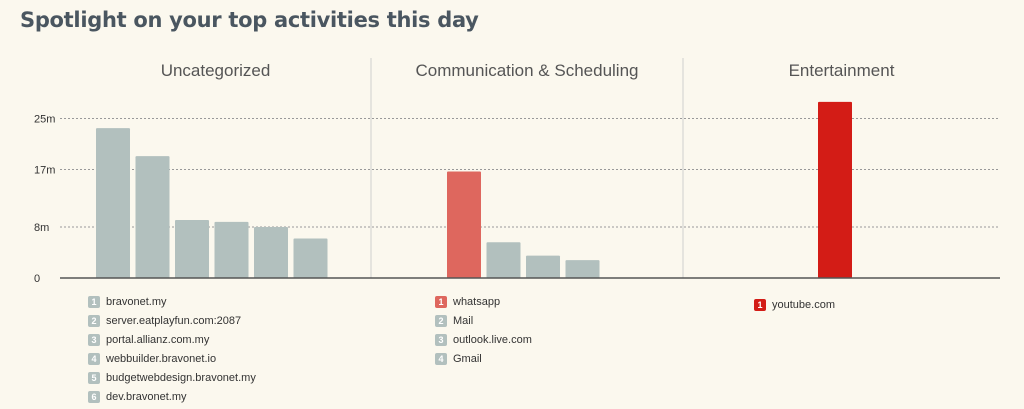  Describe the element at coordinates (216, 70) in the screenshot. I see `category-title: Uncategorized` at that location.